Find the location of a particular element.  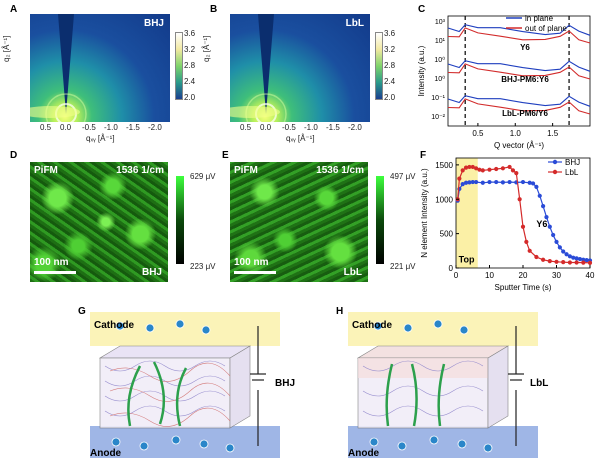

panel-c-y-axis-label: Intensity (a.u.) is located at coordinates (422, 70).